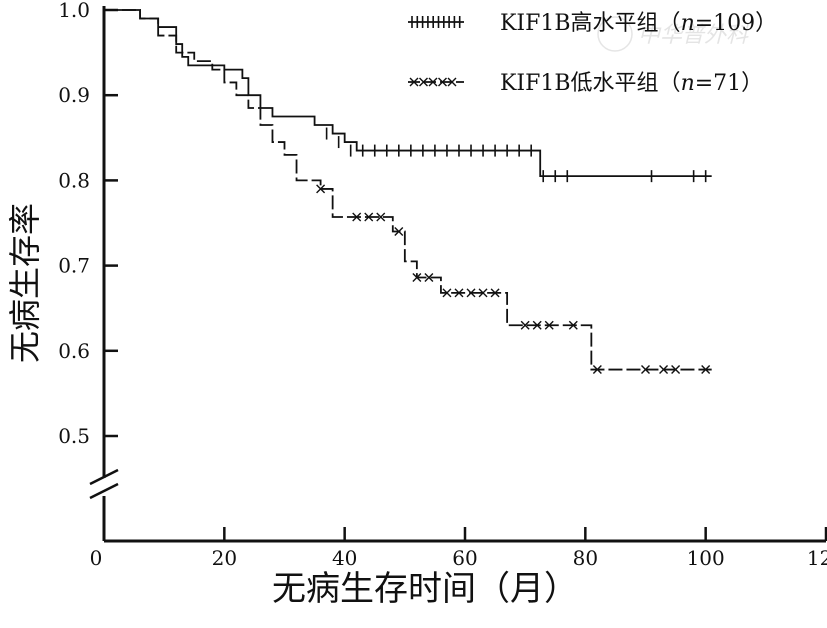 This screenshot has height=628, width=827. I want to click on y-tick-label: 0.8, so click(74, 180).